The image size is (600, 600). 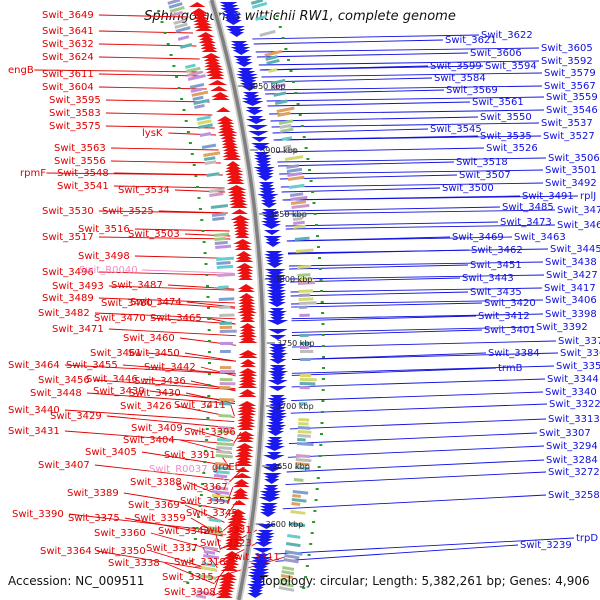 I want to click on left-gene-label: Swit_3517, so click(x=68, y=237).